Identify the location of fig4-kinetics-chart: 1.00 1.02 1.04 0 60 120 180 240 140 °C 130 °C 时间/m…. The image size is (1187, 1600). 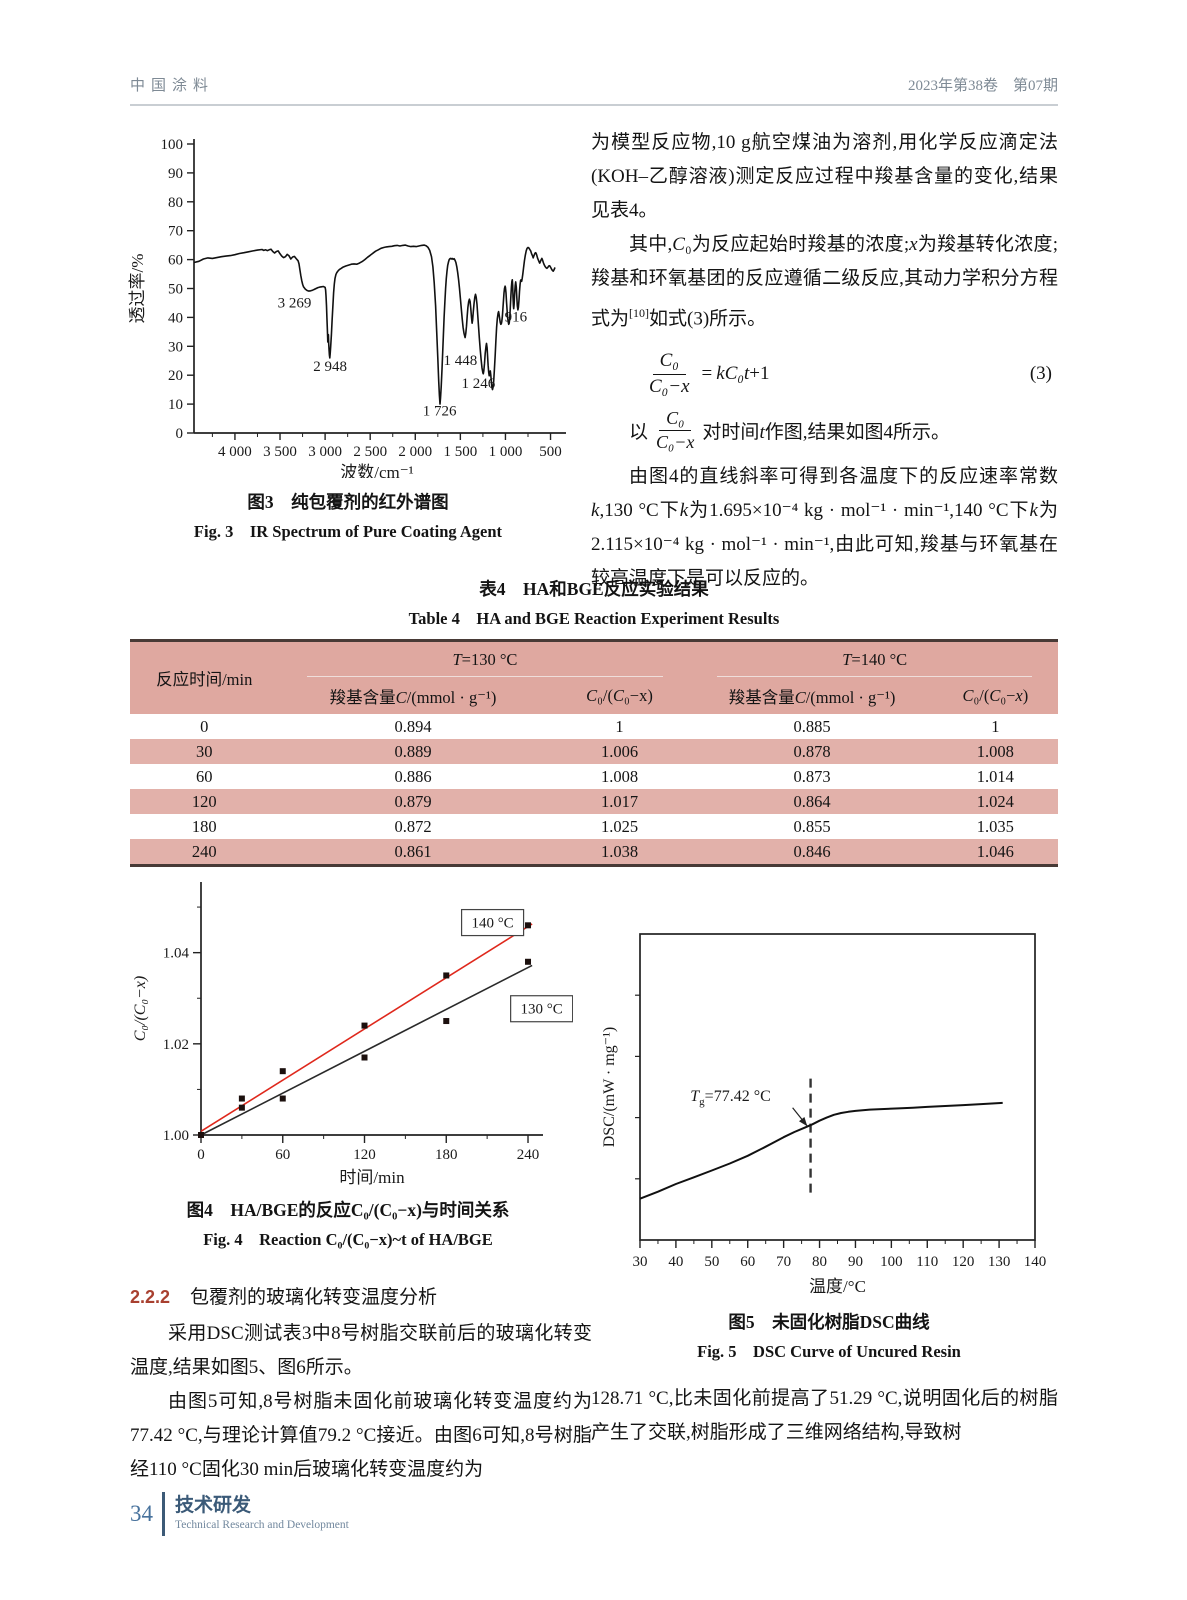
(353, 1034).